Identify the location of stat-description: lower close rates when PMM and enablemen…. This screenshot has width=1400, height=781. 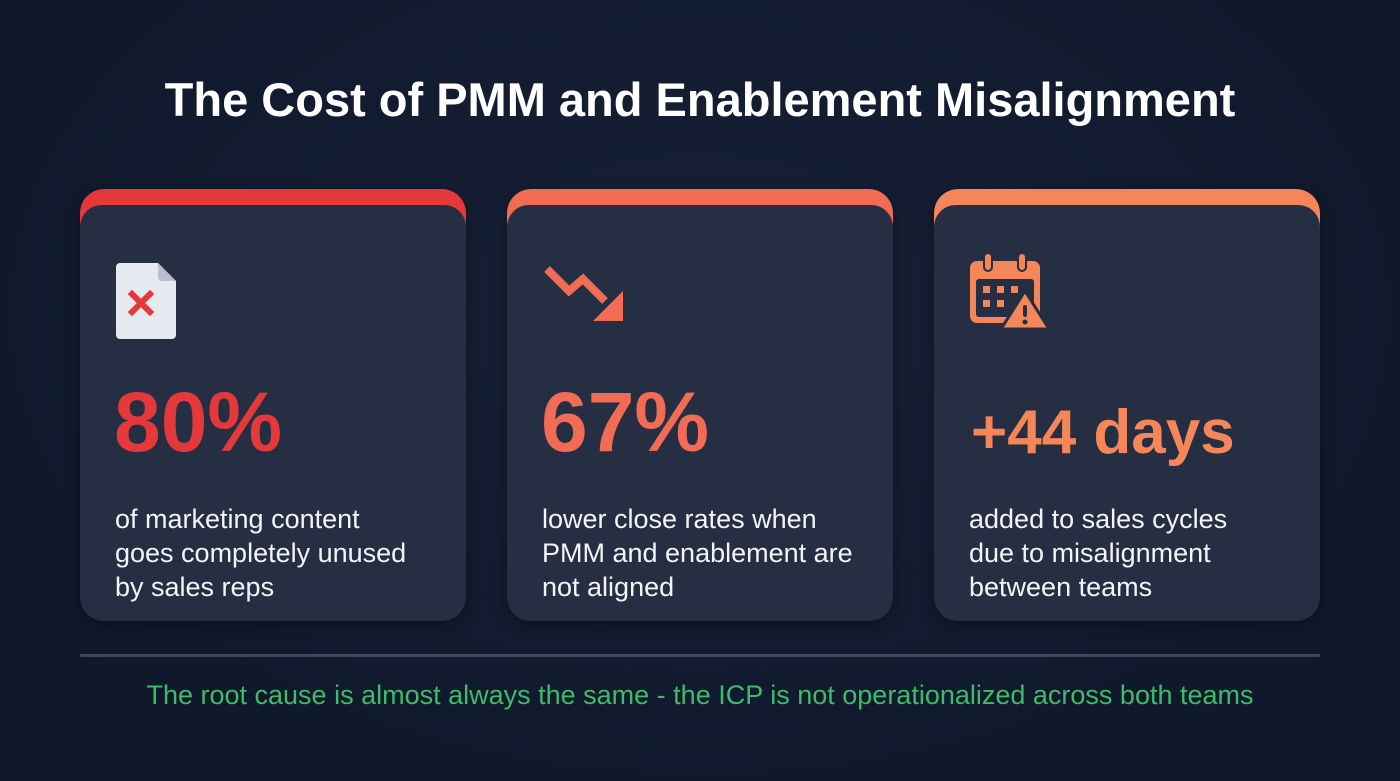
(697, 553).